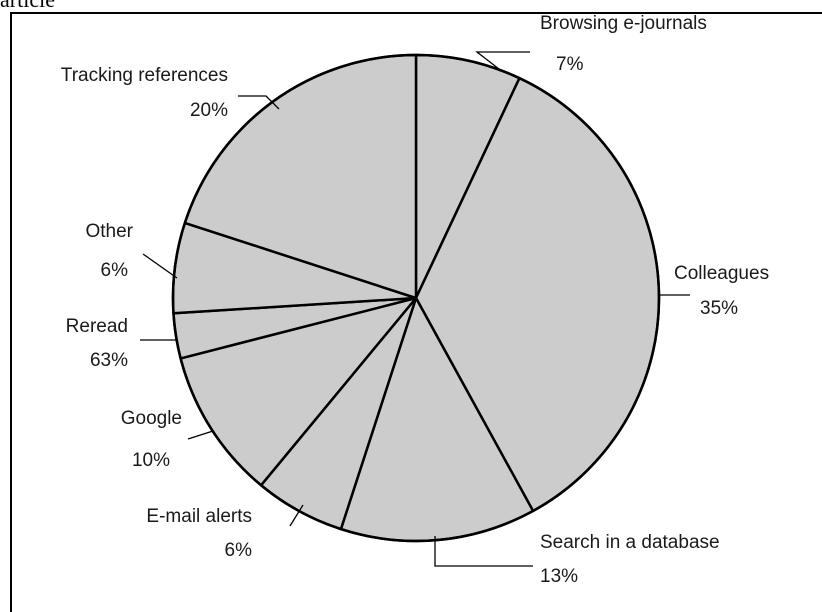 The width and height of the screenshot is (822, 612). What do you see at coordinates (97, 326) in the screenshot?
I see `slice-label: Reread` at bounding box center [97, 326].